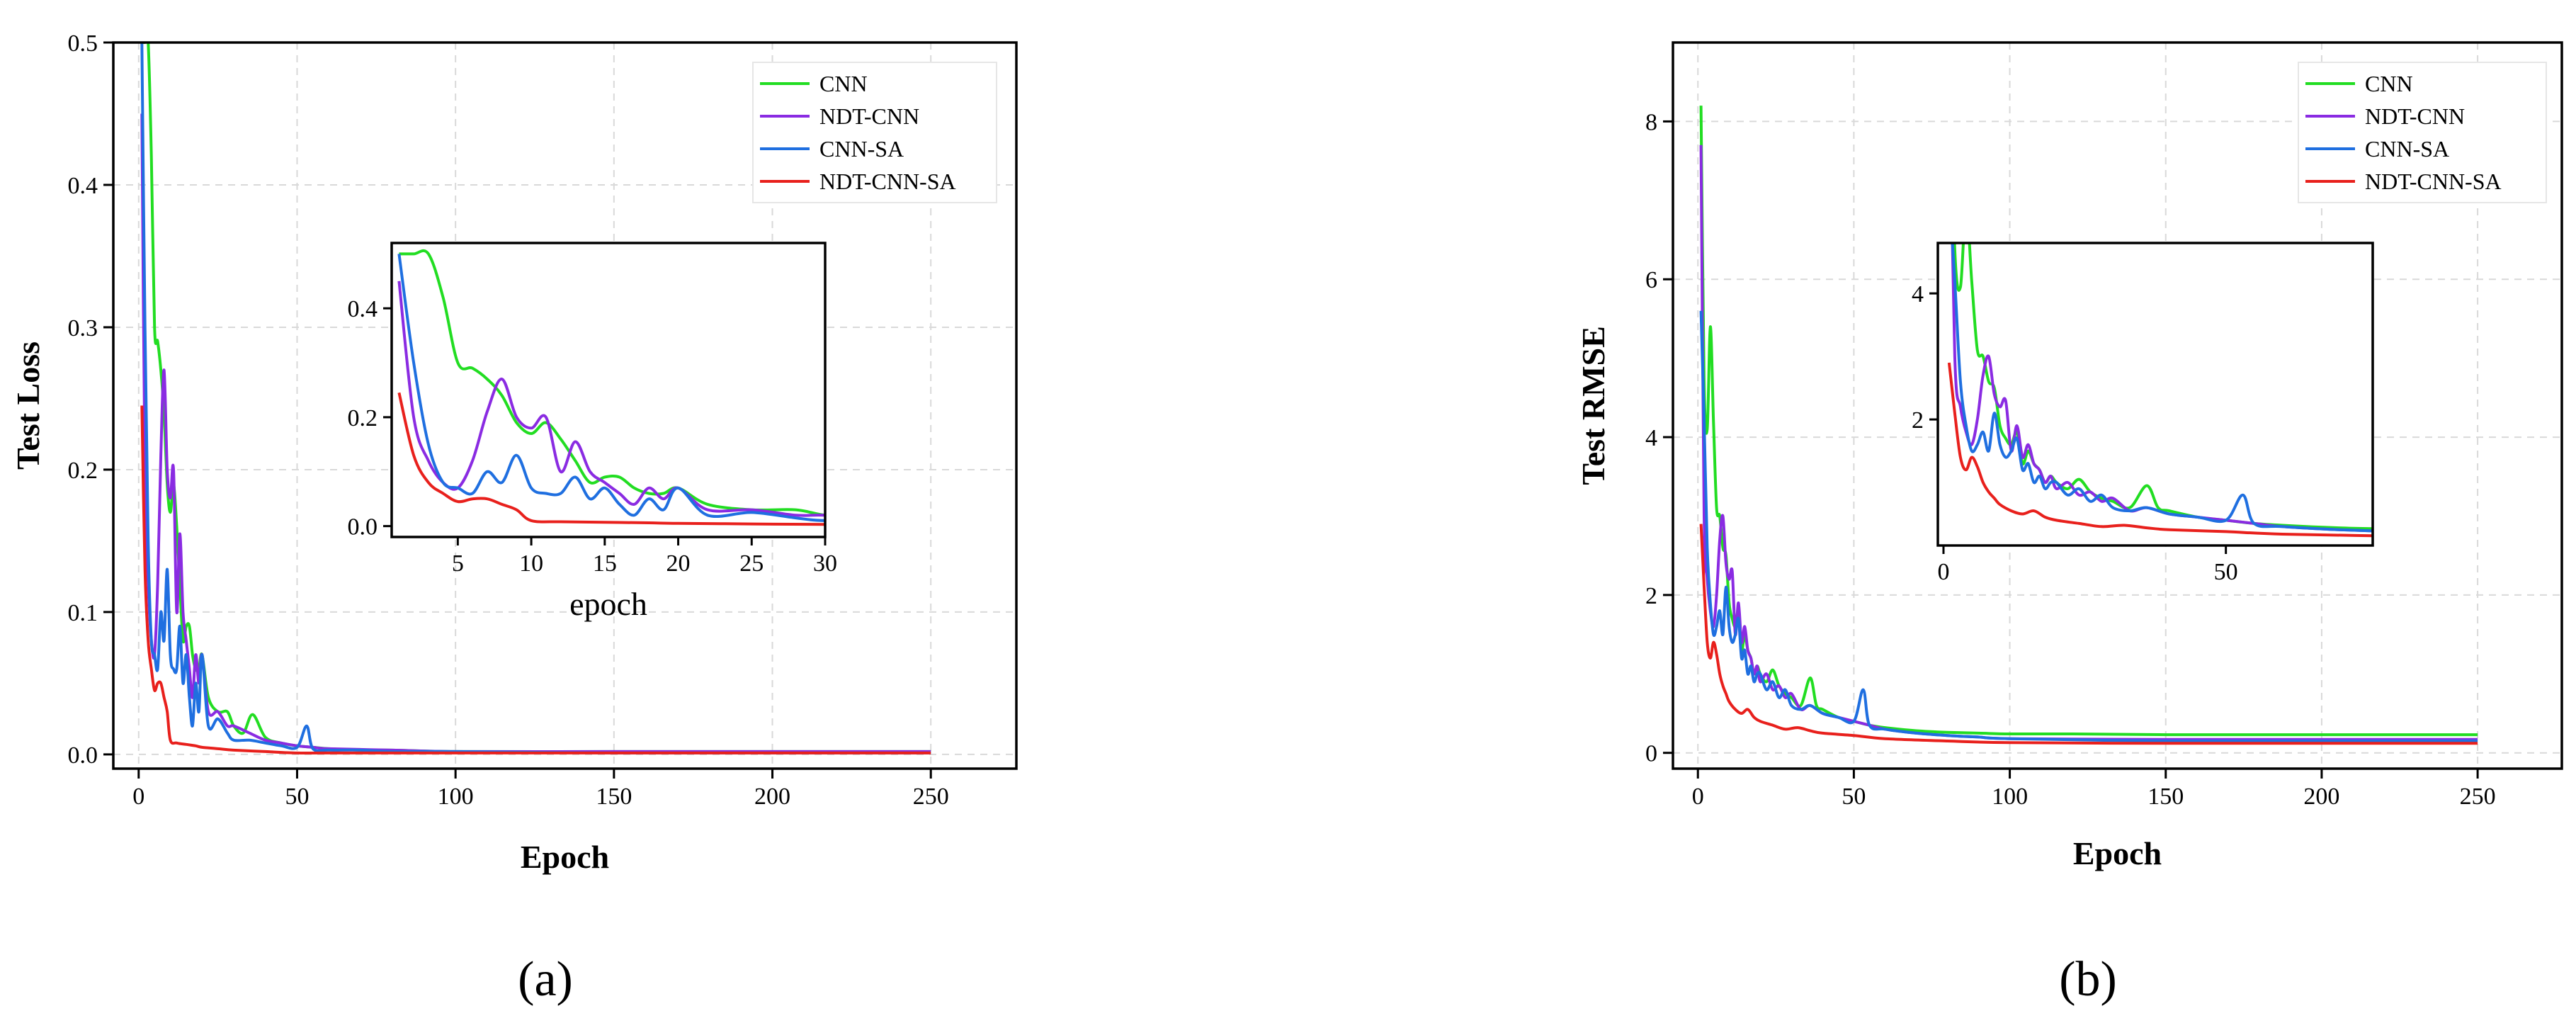 The image size is (2576, 1018). Describe the element at coordinates (605, 563) in the screenshot. I see `inset-x-tick-label: 15` at that location.